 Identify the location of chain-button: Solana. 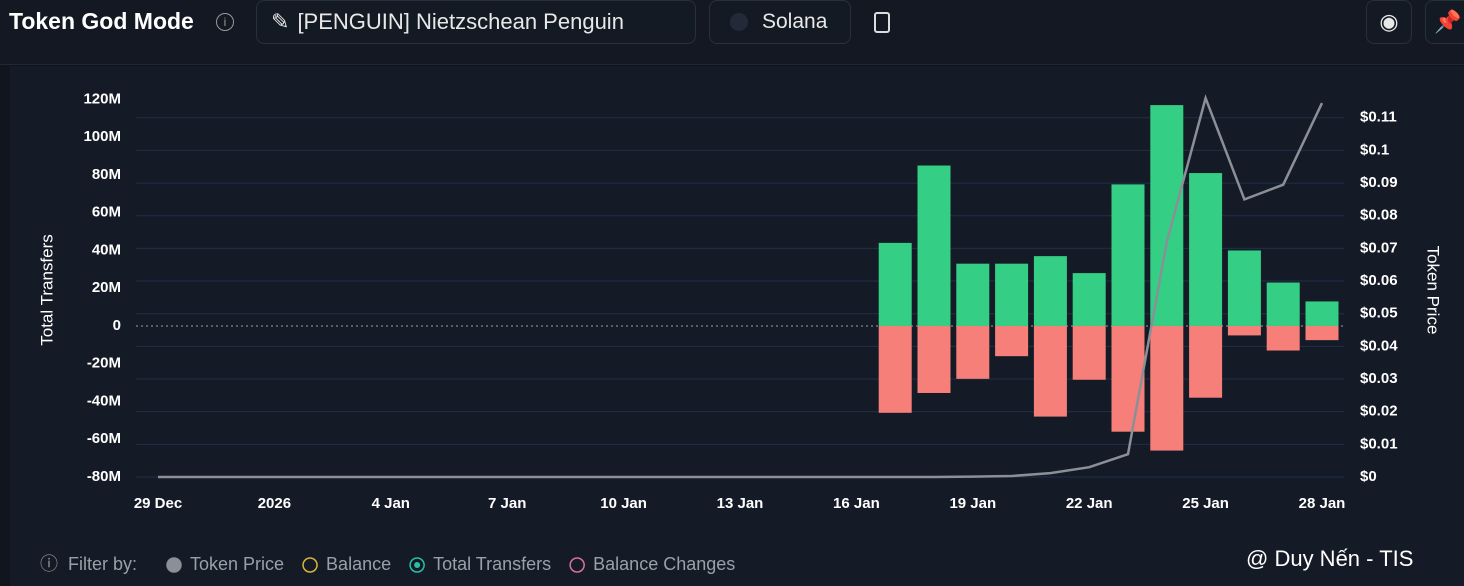
(780, 22).